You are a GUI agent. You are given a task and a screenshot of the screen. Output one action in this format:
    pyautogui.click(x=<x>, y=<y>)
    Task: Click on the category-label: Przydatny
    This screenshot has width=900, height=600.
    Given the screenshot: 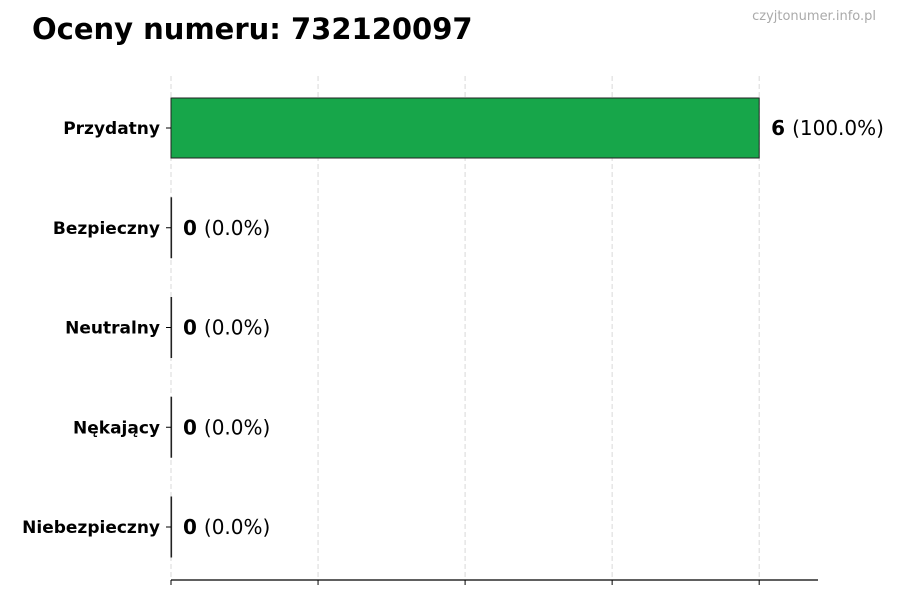 What is the action you would take?
    pyautogui.click(x=111, y=129)
    